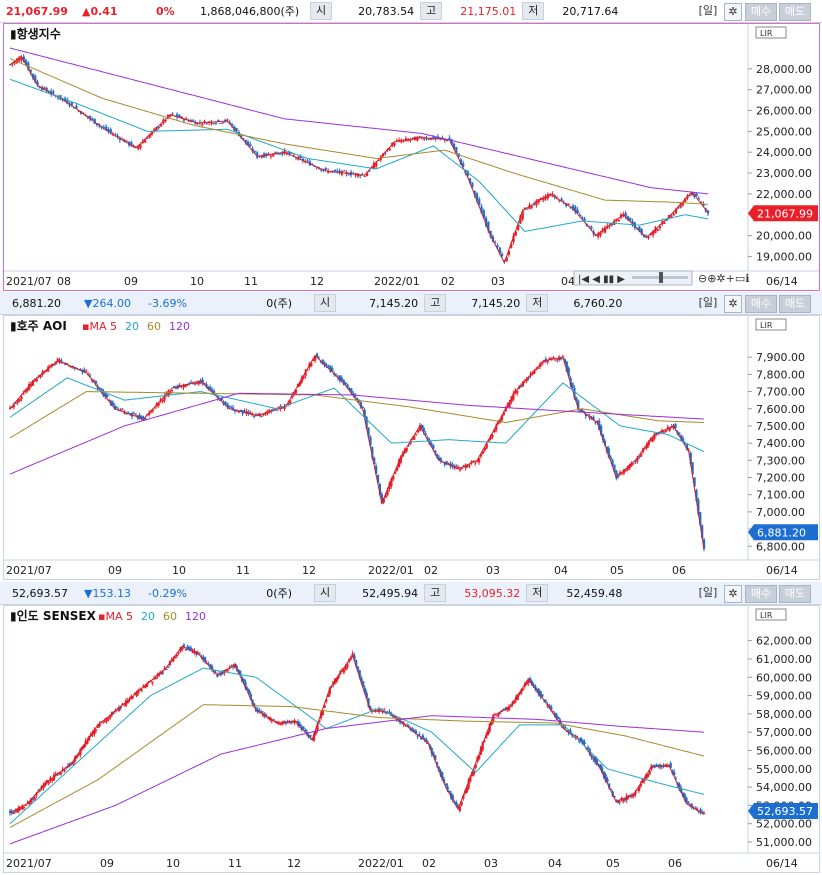 This screenshot has width=822, height=875. Describe the element at coordinates (780, 495) in the screenshot. I see `y-tick-label: 7,100.00` at that location.